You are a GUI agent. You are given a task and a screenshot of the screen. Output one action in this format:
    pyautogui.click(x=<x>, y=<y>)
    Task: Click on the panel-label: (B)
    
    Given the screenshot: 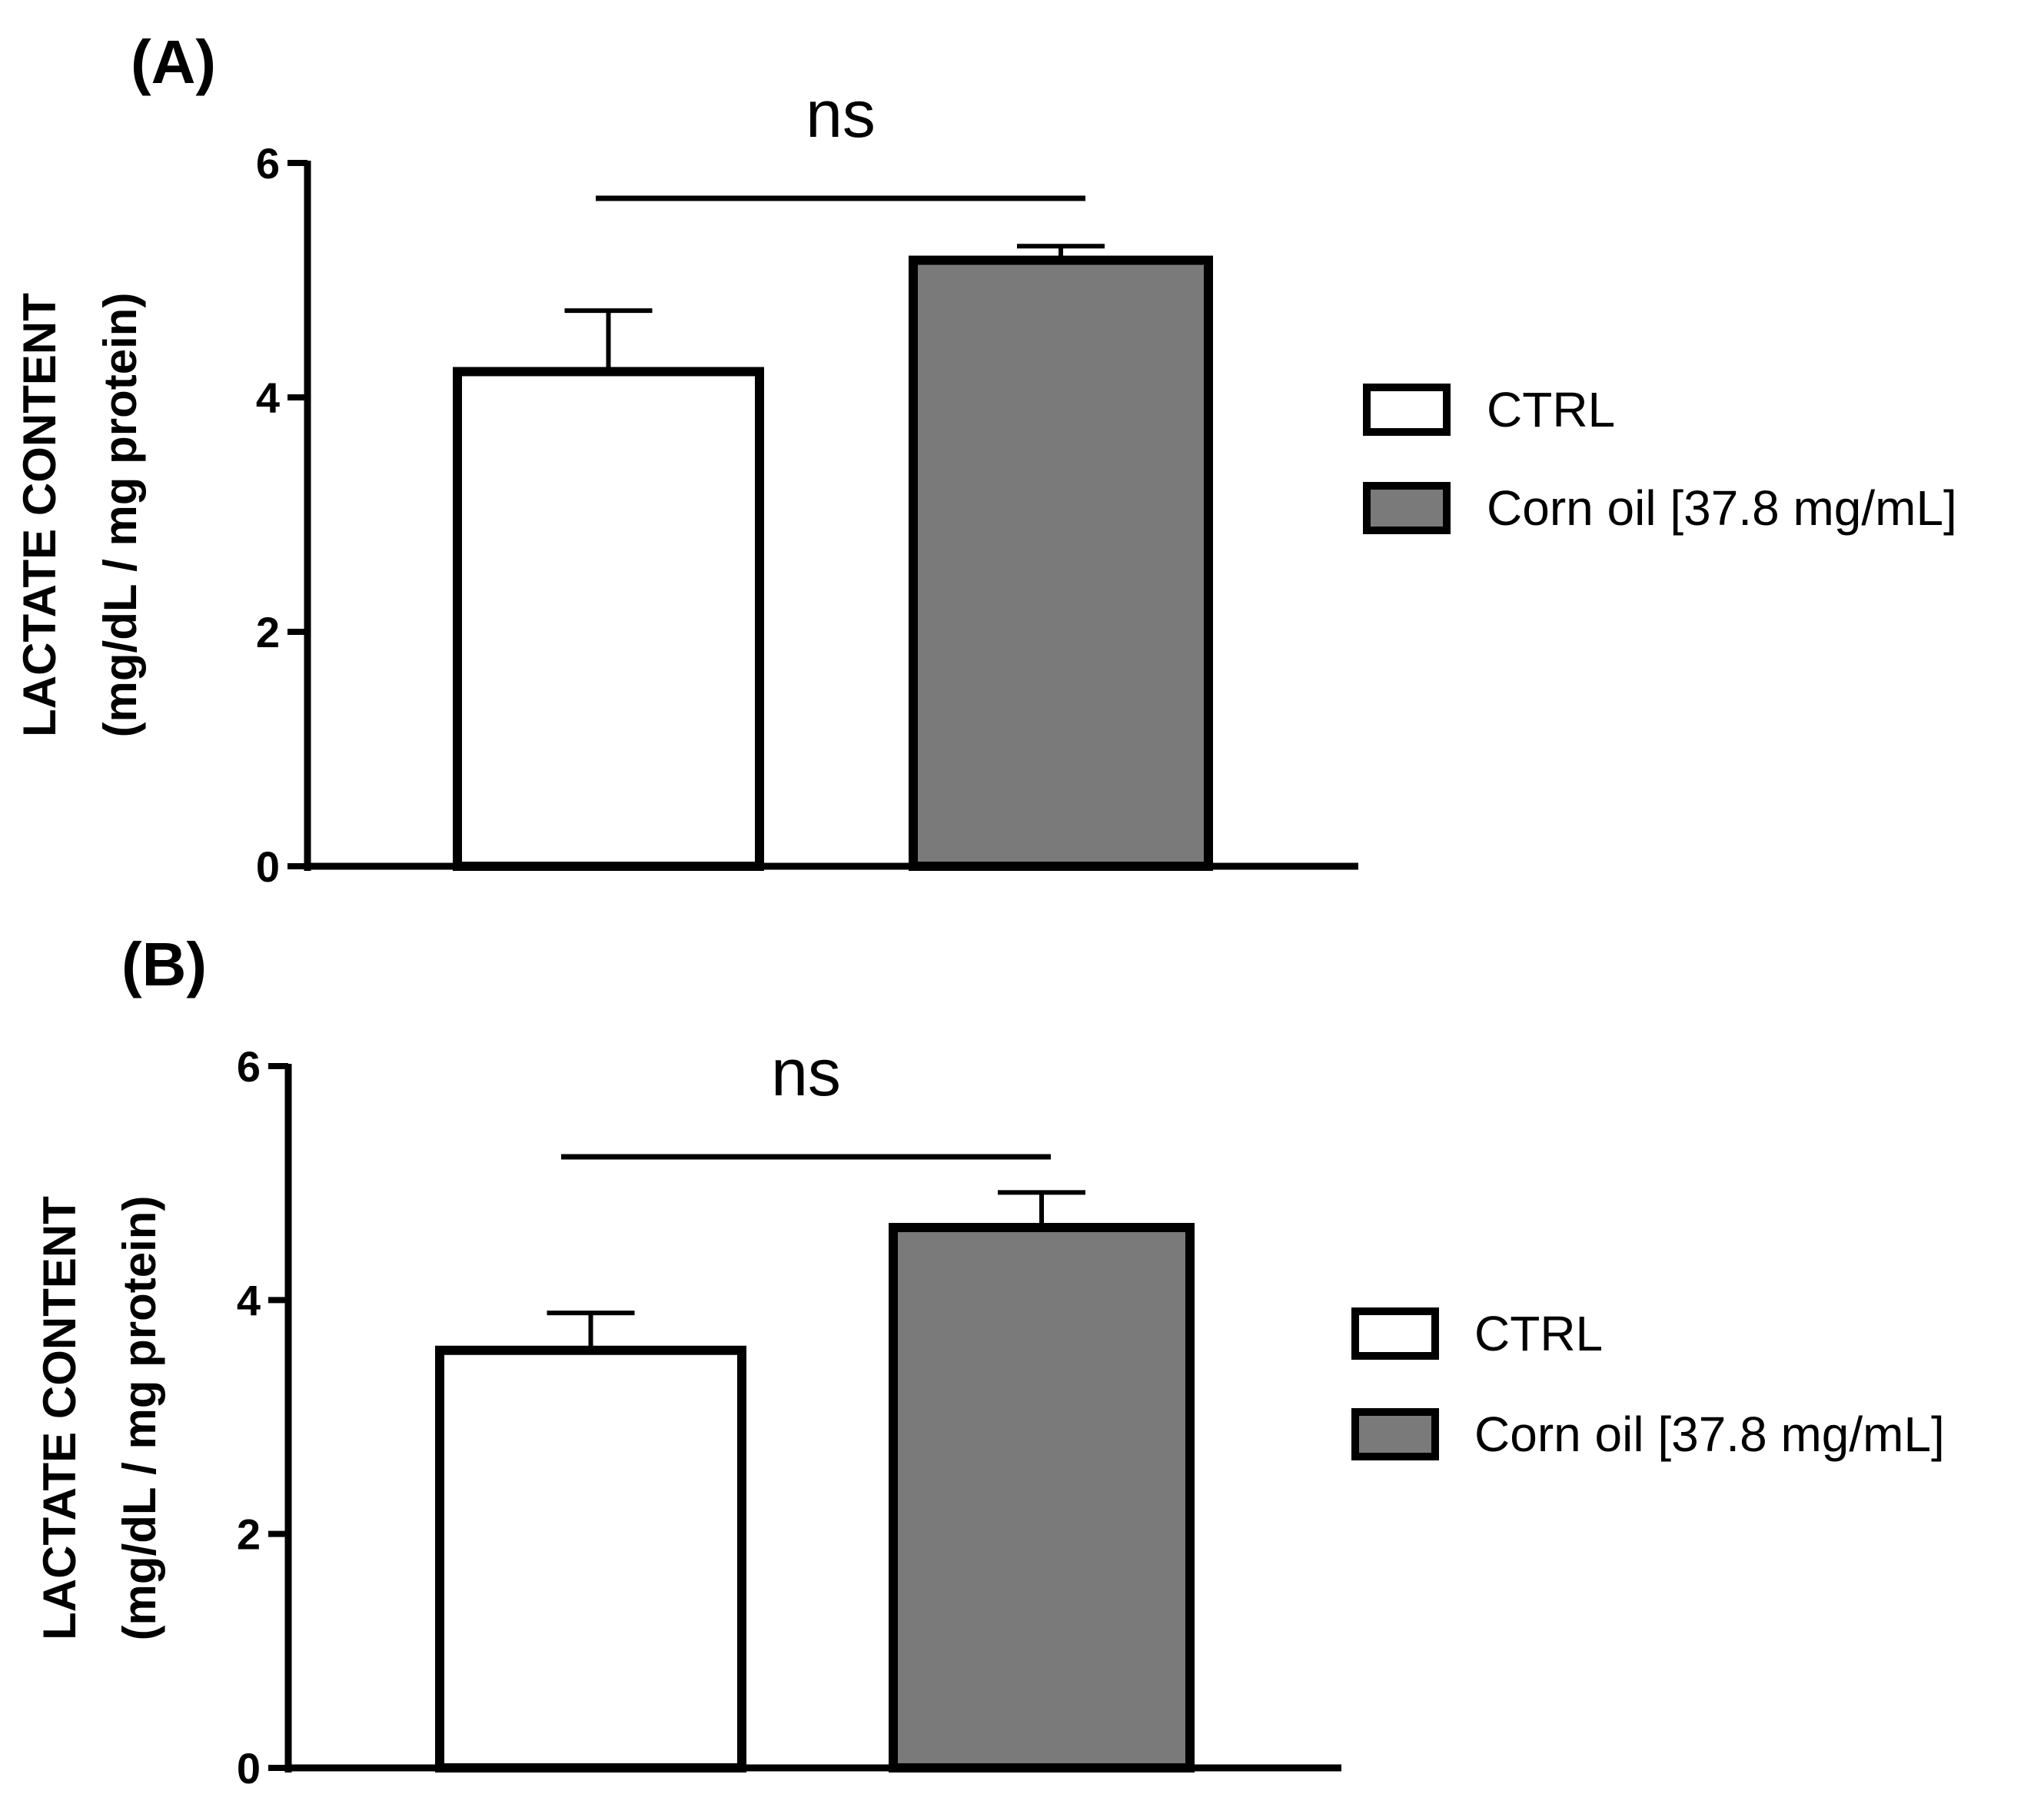 What is the action you would take?
    pyautogui.click(x=164, y=964)
    